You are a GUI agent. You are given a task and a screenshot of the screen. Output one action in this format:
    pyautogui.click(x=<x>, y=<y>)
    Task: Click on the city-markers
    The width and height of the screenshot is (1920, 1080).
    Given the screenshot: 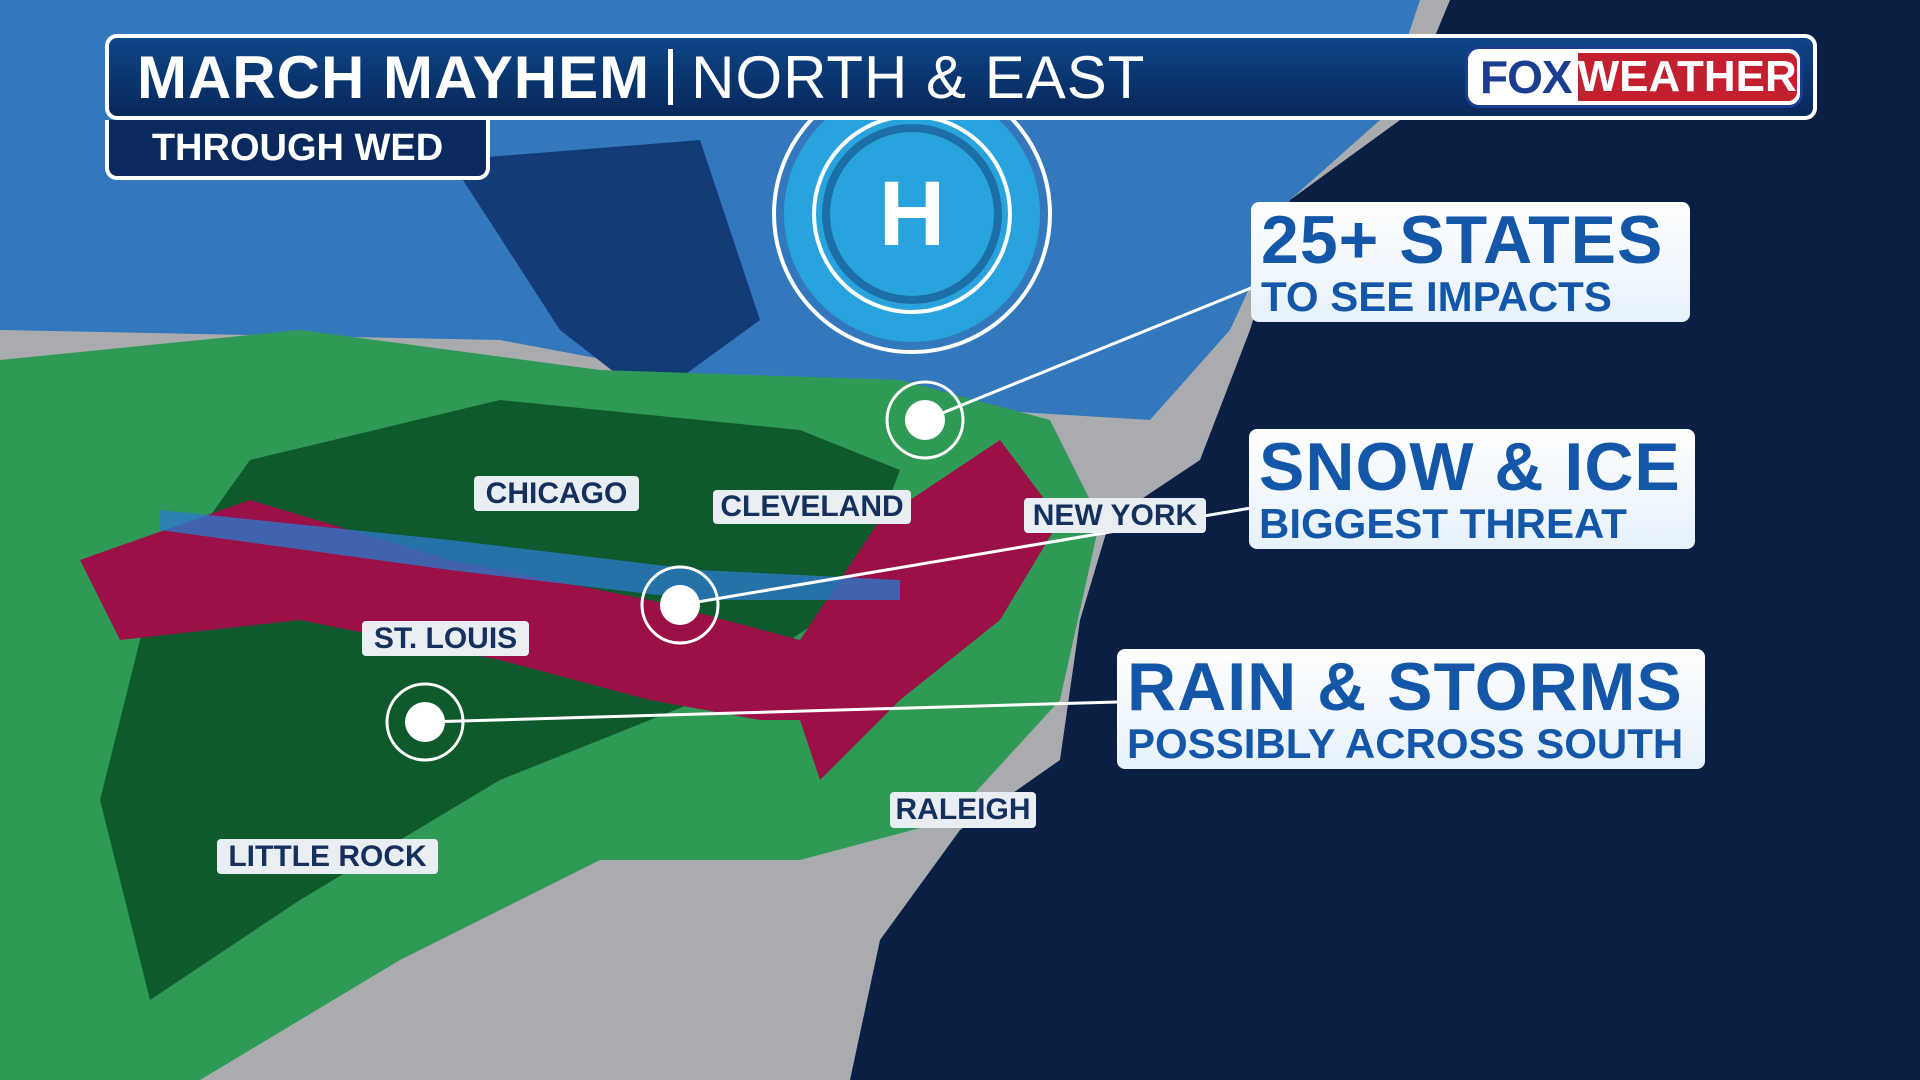 What is the action you would take?
    pyautogui.click(x=675, y=571)
    